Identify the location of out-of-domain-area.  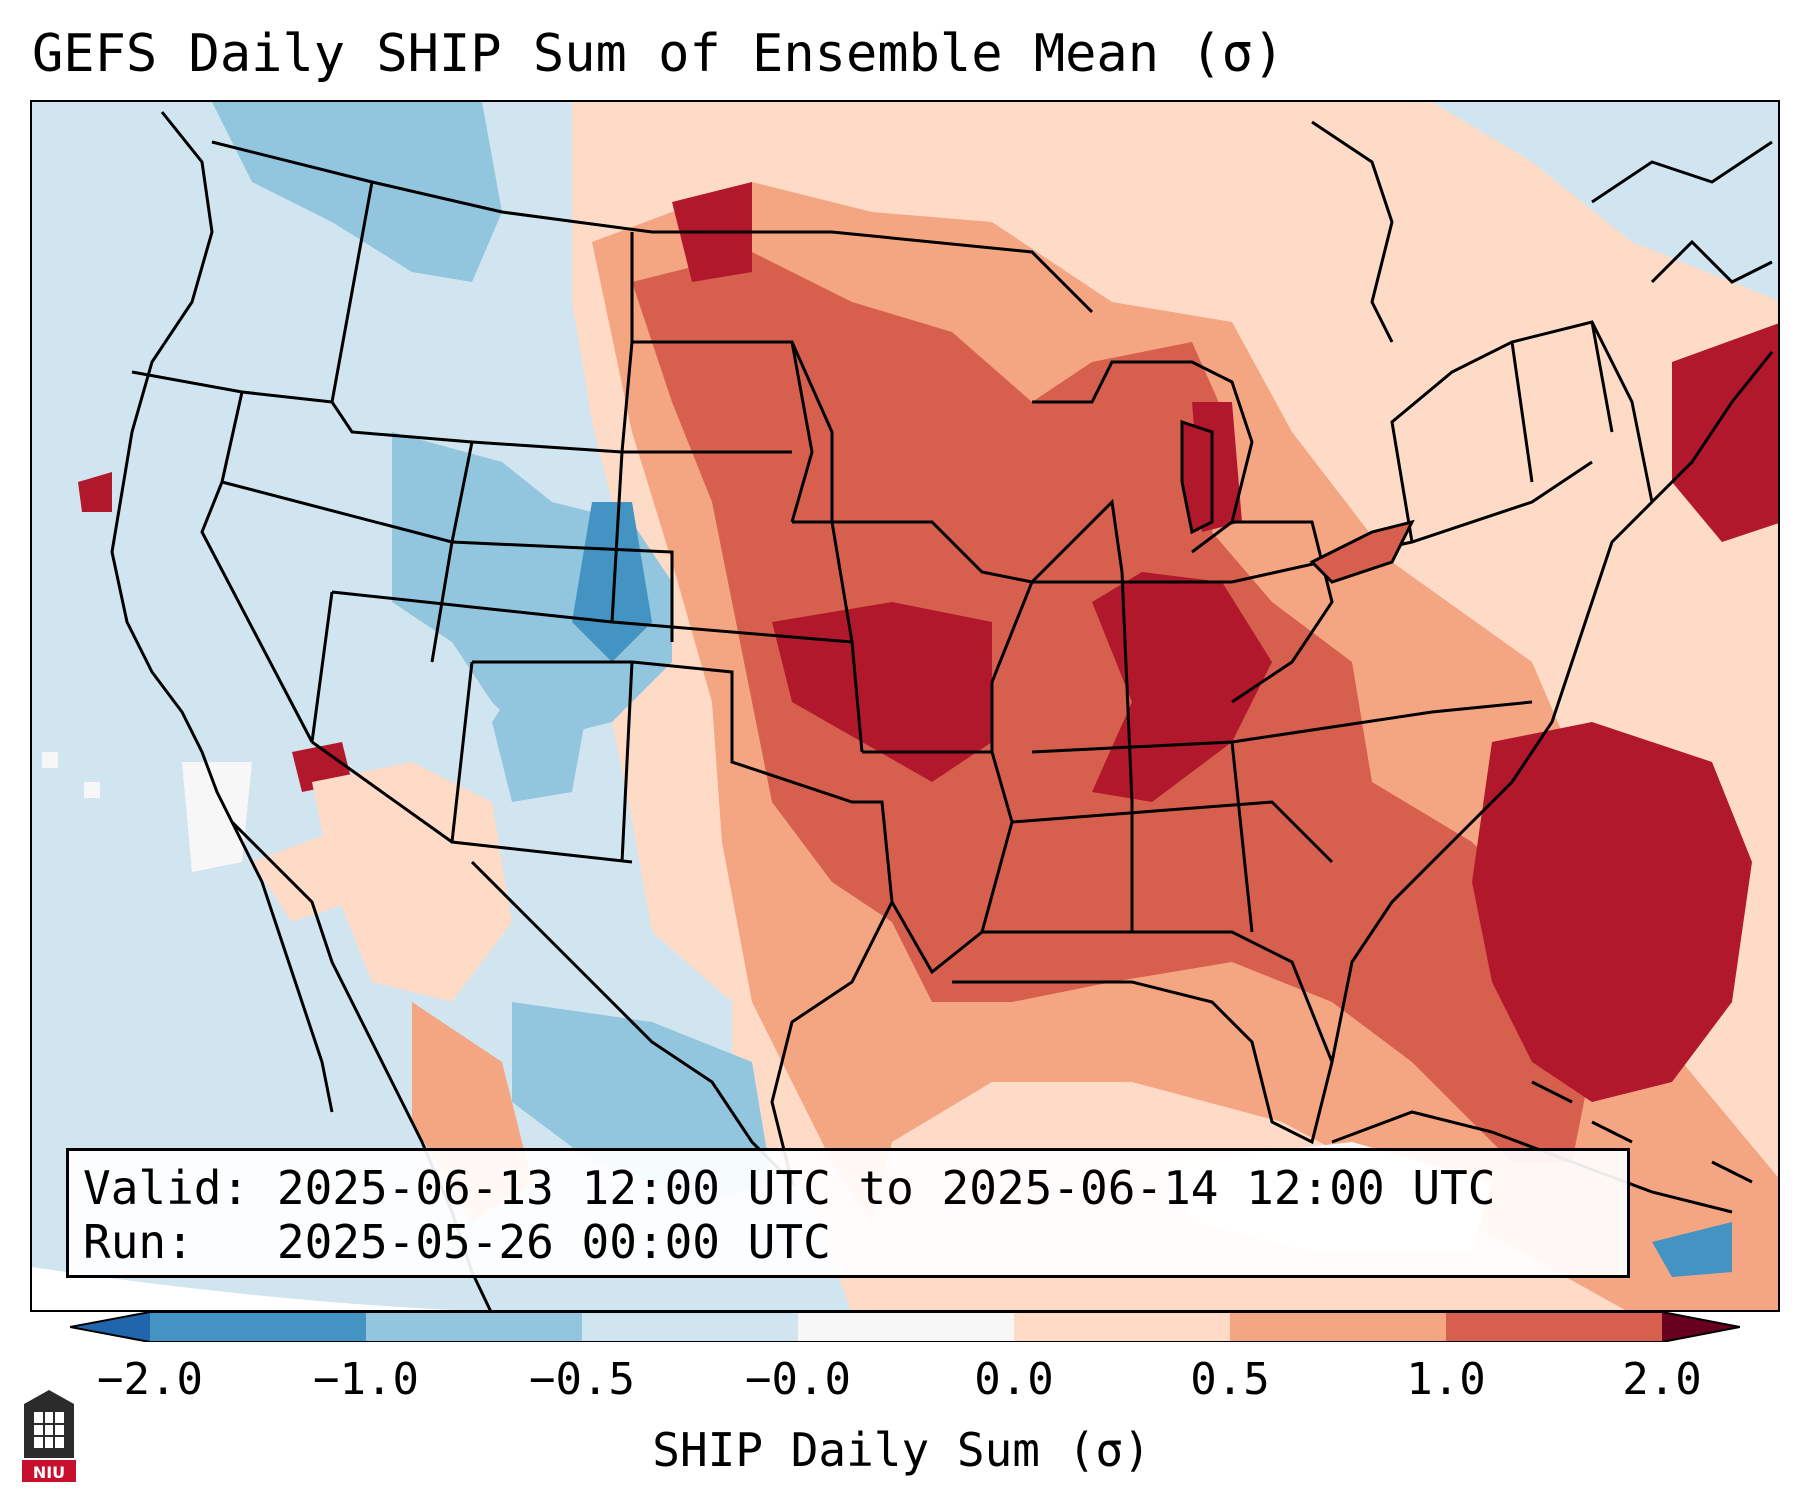
(243, 1288).